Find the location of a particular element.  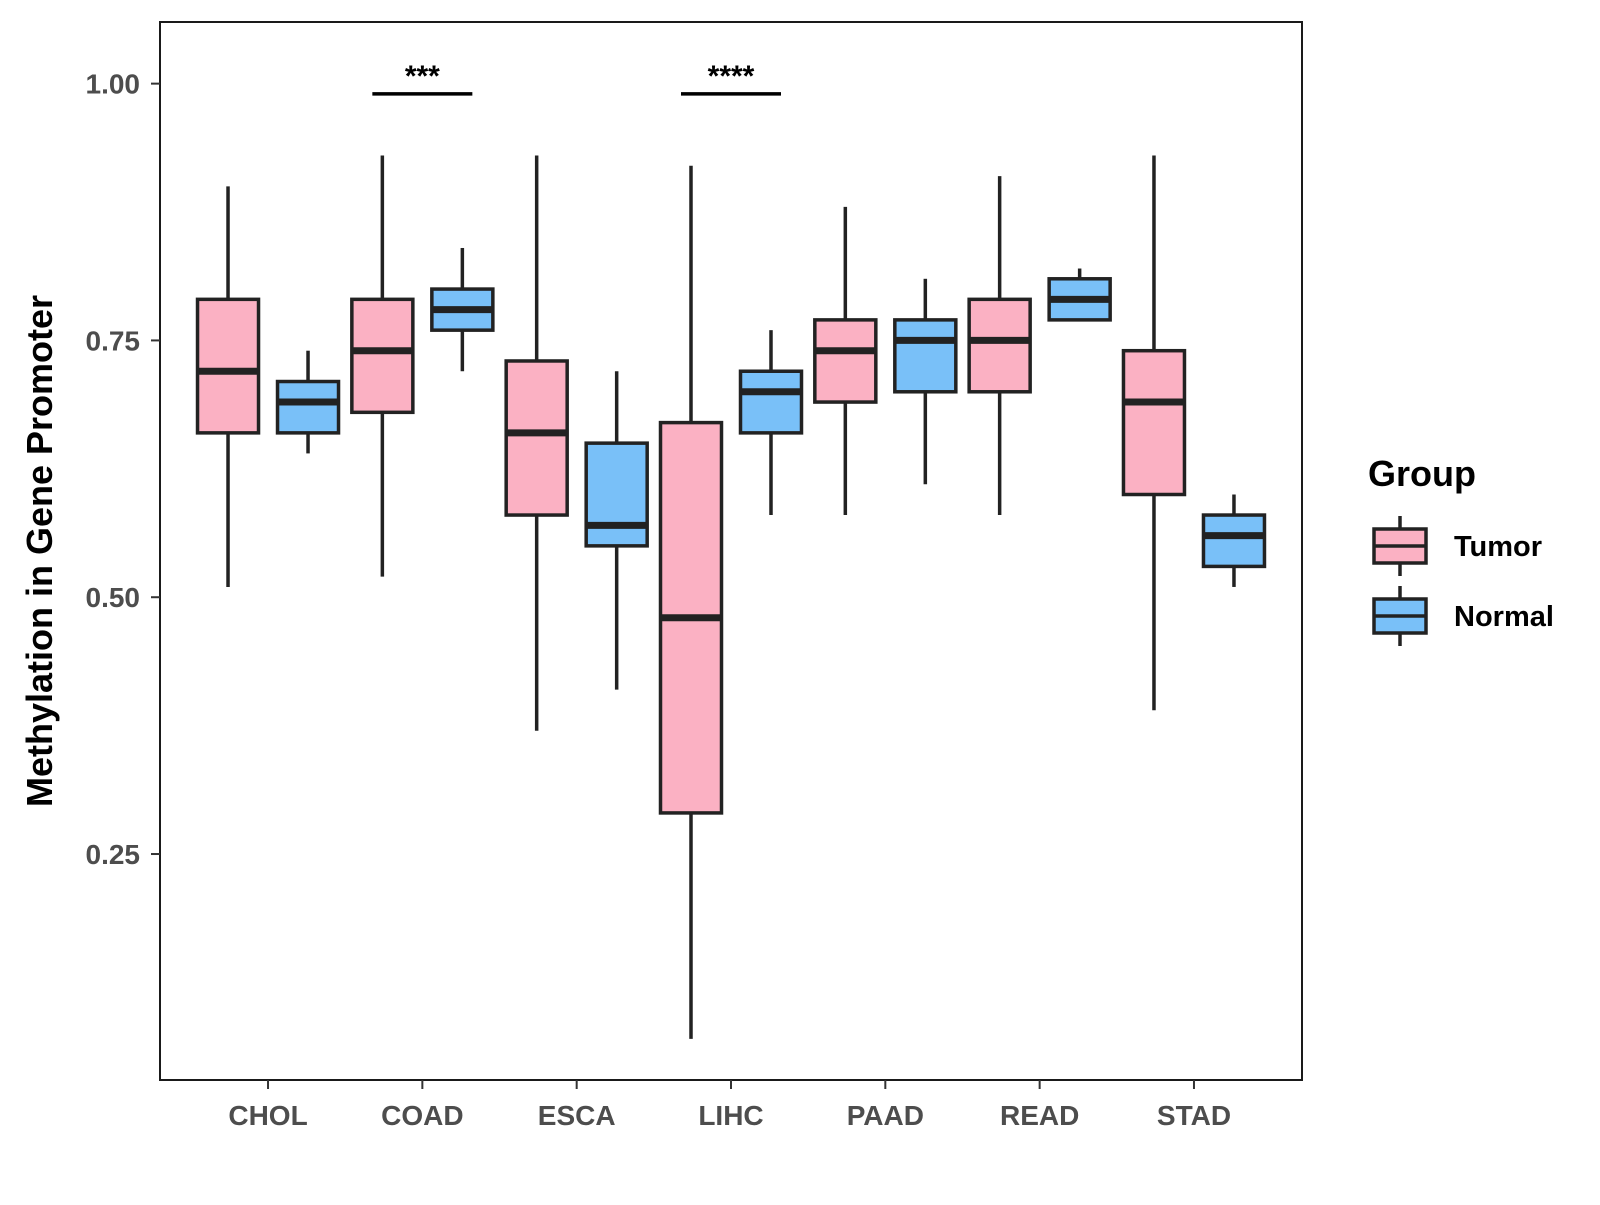

box-esca-normal is located at coordinates (616, 530).